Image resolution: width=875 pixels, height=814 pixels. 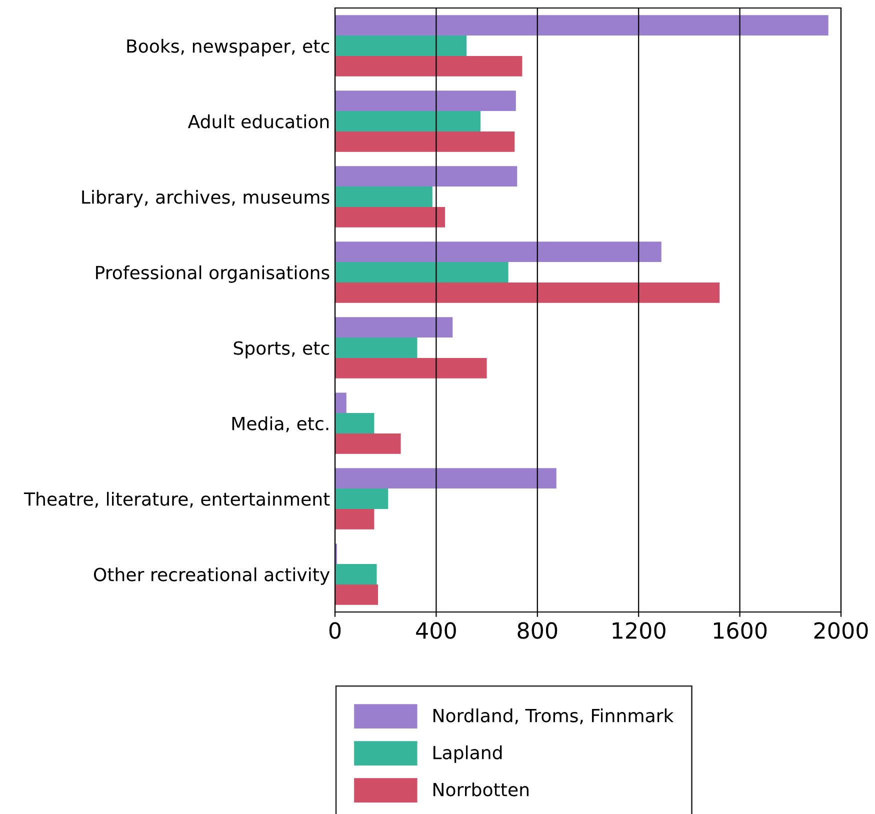 What do you see at coordinates (740, 630) in the screenshot?
I see `x-tick-label: 1600` at bounding box center [740, 630].